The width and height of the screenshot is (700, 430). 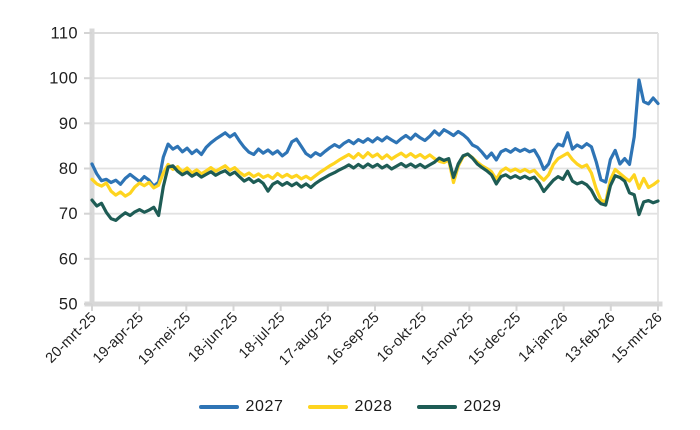 I want to click on y-tick-label: 90, so click(x=68, y=124).